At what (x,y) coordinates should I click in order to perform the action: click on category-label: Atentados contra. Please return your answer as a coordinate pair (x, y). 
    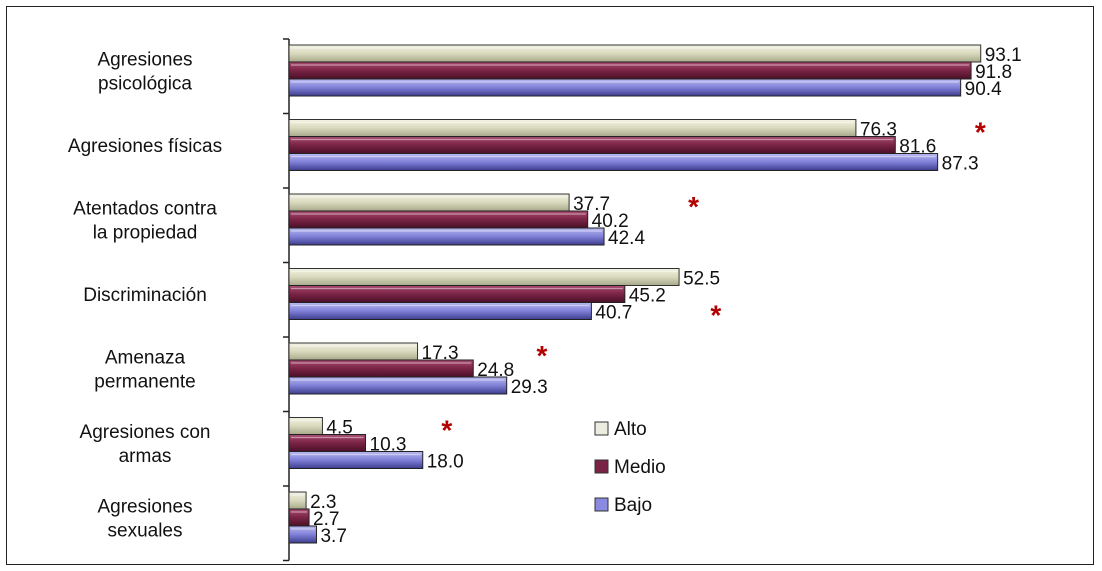
    Looking at the image, I should click on (145, 209).